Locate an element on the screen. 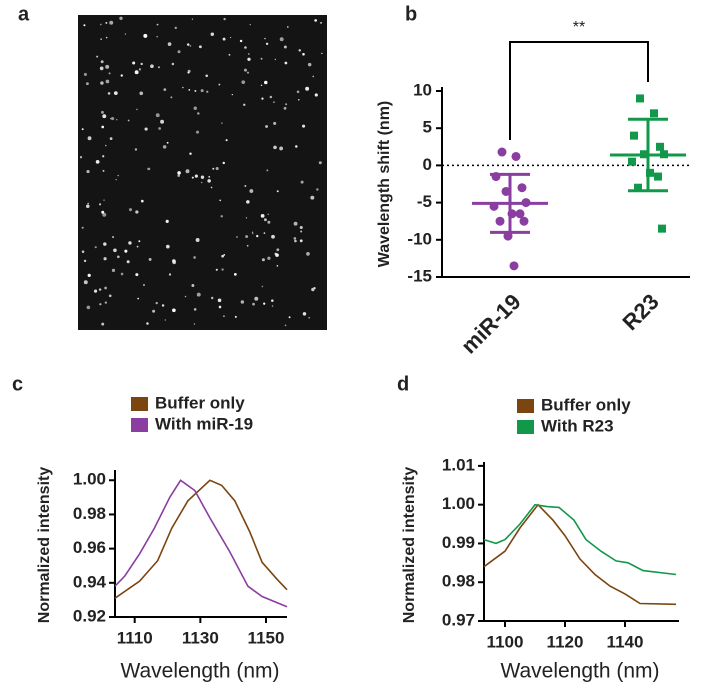 This screenshot has height=698, width=724. y-axis-label: Normalized intensity is located at coordinates (409, 545).